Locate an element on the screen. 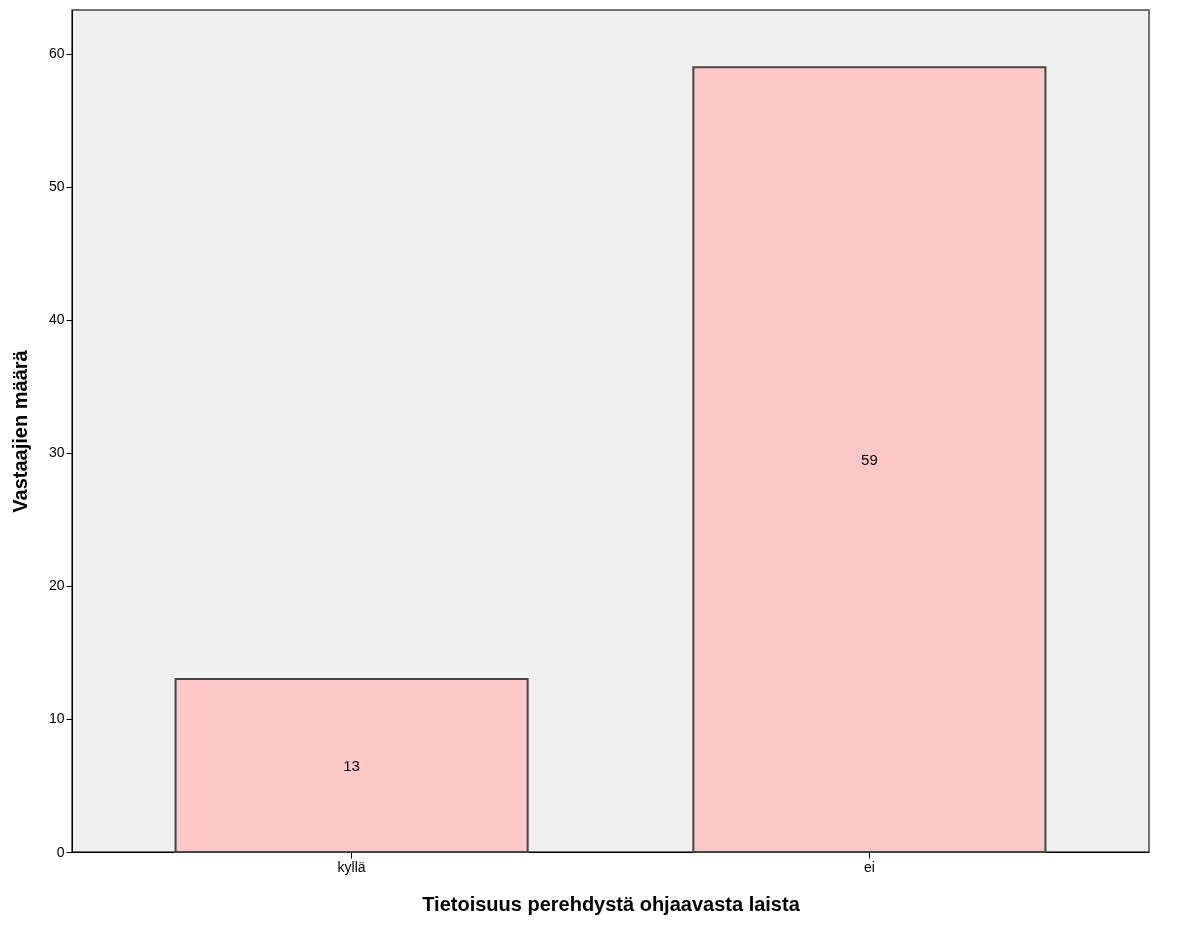 The image size is (1181, 939). x-tick-label: ei is located at coordinates (869, 866).